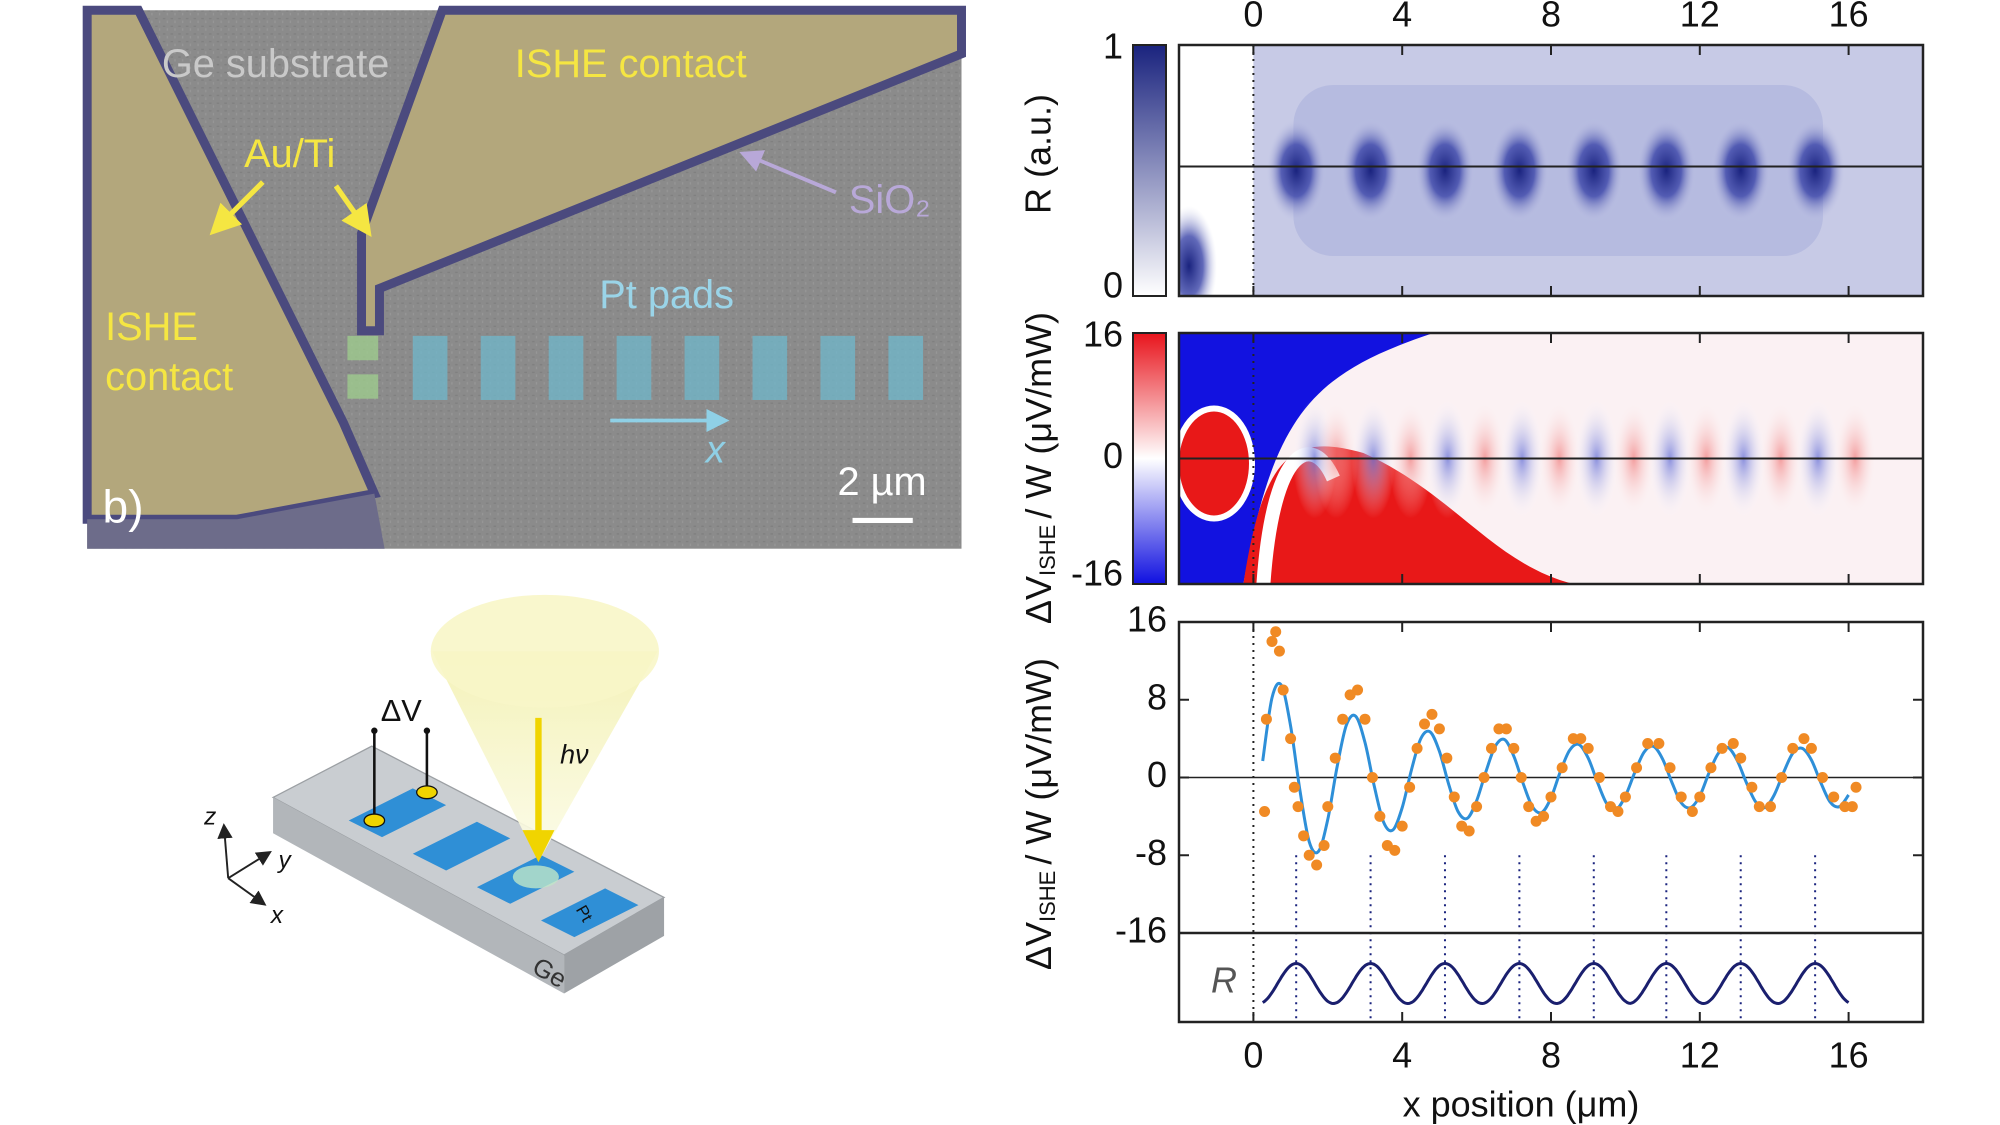 Image resolution: width=2000 pixels, height=1125 pixels. What do you see at coordinates (661, 170) in the screenshot?
I see `right-contact` at bounding box center [661, 170].